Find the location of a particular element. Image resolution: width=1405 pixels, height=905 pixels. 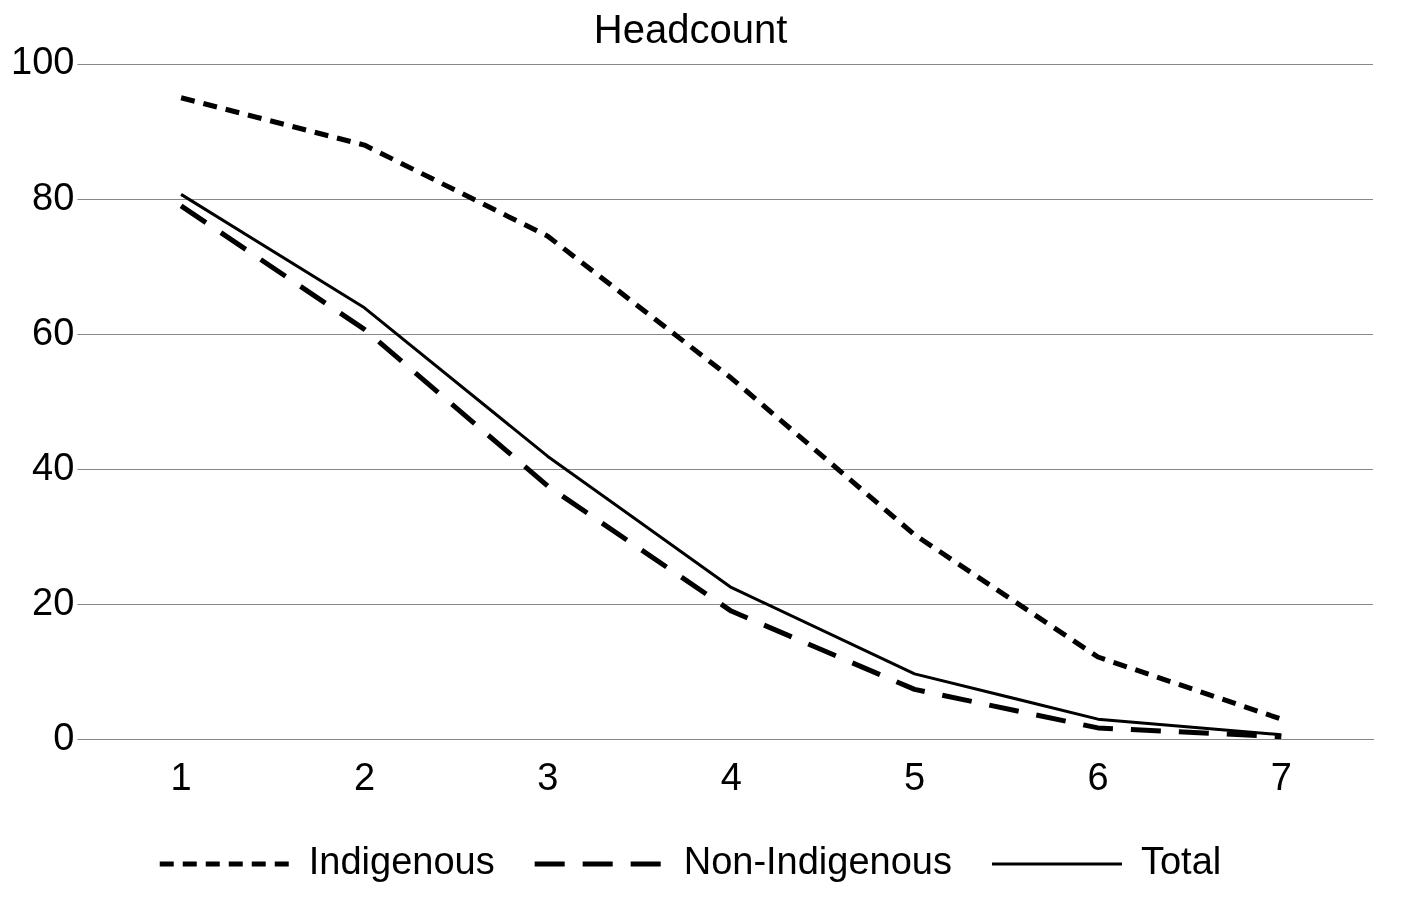

x-tick-label: 3 is located at coordinates (548, 776).